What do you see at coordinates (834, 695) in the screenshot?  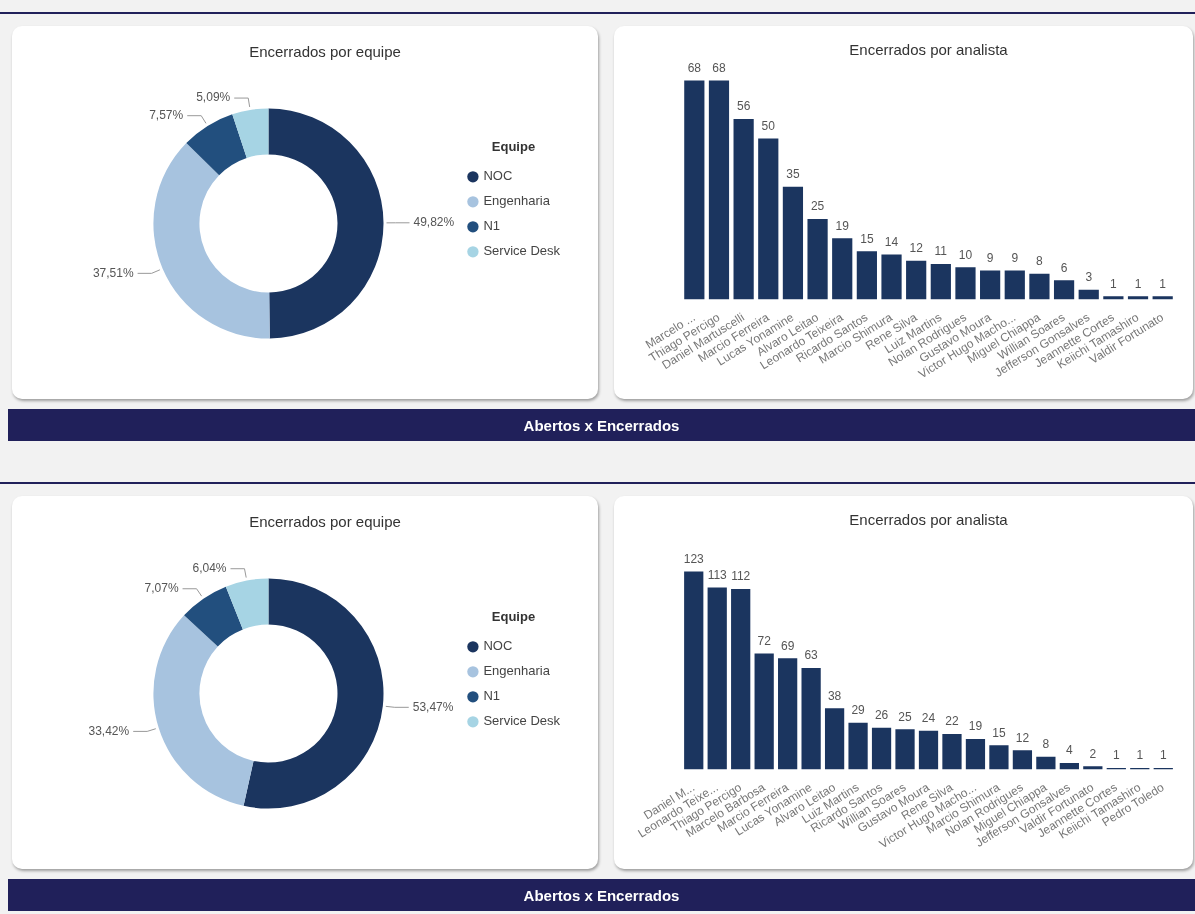 I see `data-label: 38` at bounding box center [834, 695].